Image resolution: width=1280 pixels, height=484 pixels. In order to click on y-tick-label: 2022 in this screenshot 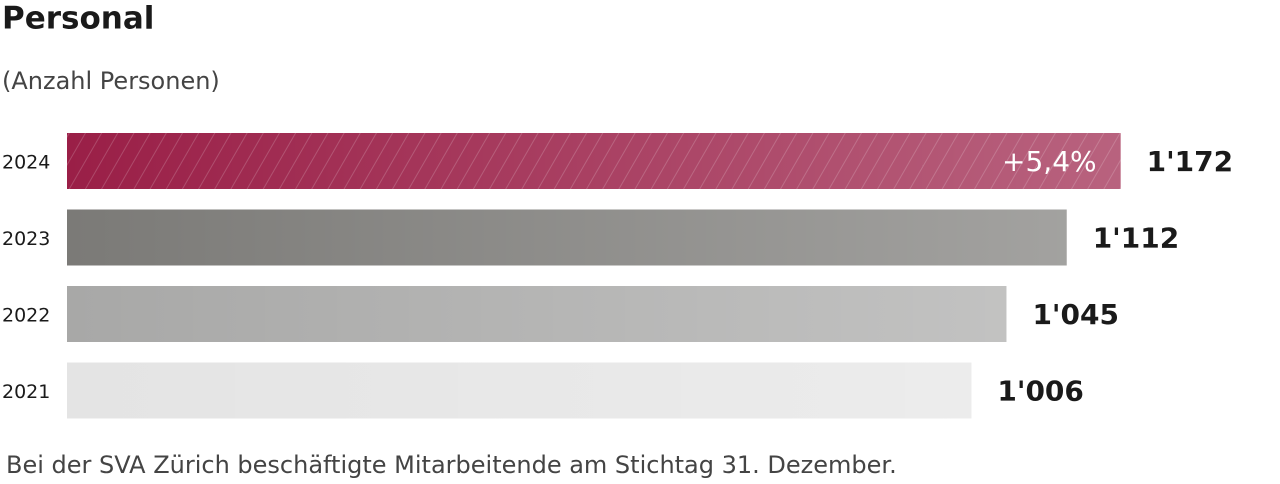, I will do `click(26, 316)`.